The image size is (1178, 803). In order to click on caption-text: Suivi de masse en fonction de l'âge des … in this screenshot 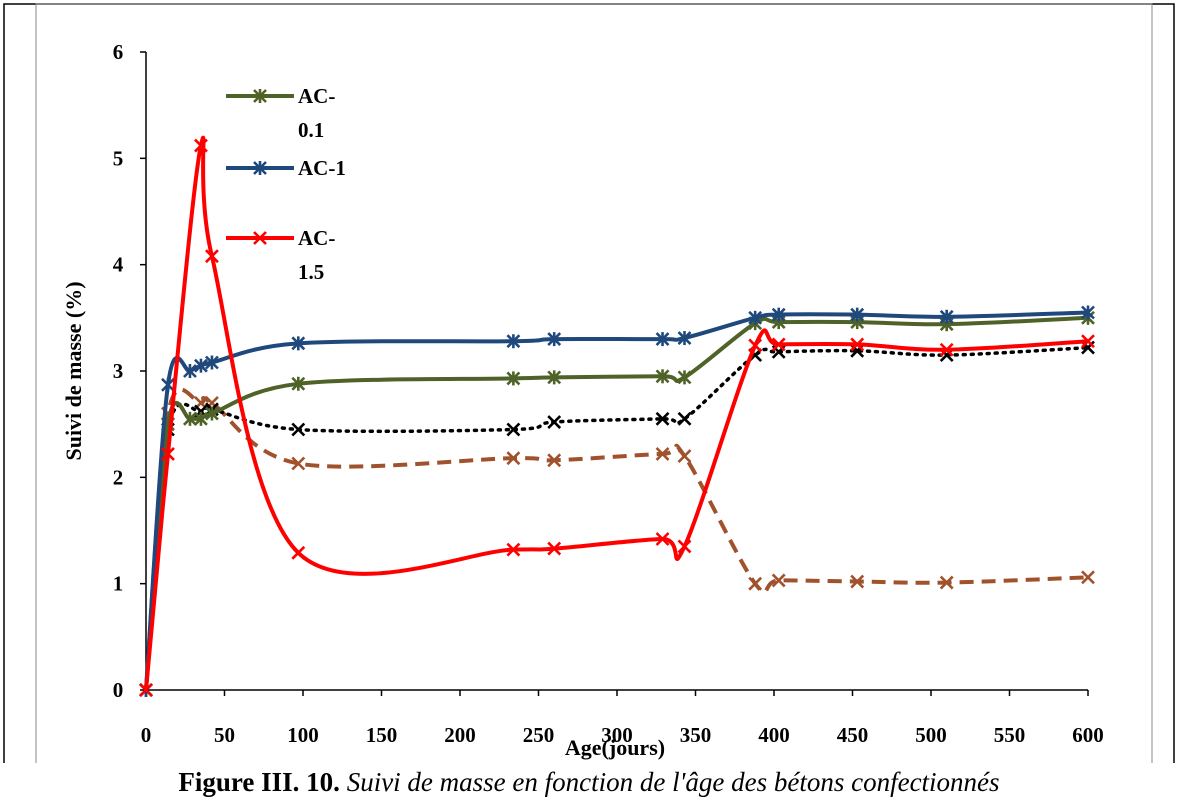, I will do `click(673, 782)`.